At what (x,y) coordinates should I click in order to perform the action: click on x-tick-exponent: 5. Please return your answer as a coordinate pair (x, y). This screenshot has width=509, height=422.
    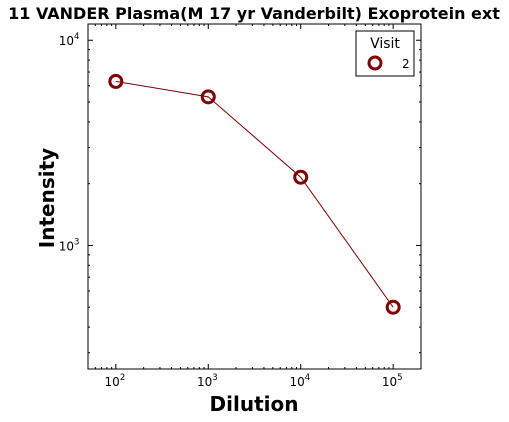
    Looking at the image, I should click on (399, 378).